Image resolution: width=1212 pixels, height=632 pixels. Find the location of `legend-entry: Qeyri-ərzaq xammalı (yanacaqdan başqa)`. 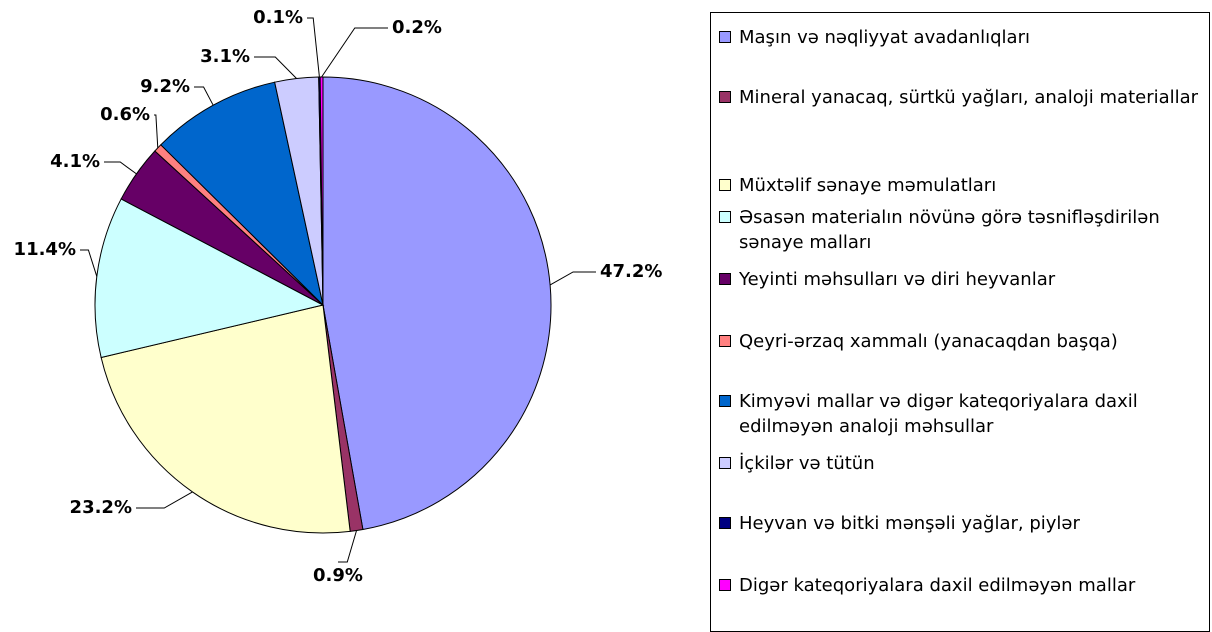

legend-entry: Qeyri-ərzaq xammalı (yanacaqdan başqa) is located at coordinates (965, 341).